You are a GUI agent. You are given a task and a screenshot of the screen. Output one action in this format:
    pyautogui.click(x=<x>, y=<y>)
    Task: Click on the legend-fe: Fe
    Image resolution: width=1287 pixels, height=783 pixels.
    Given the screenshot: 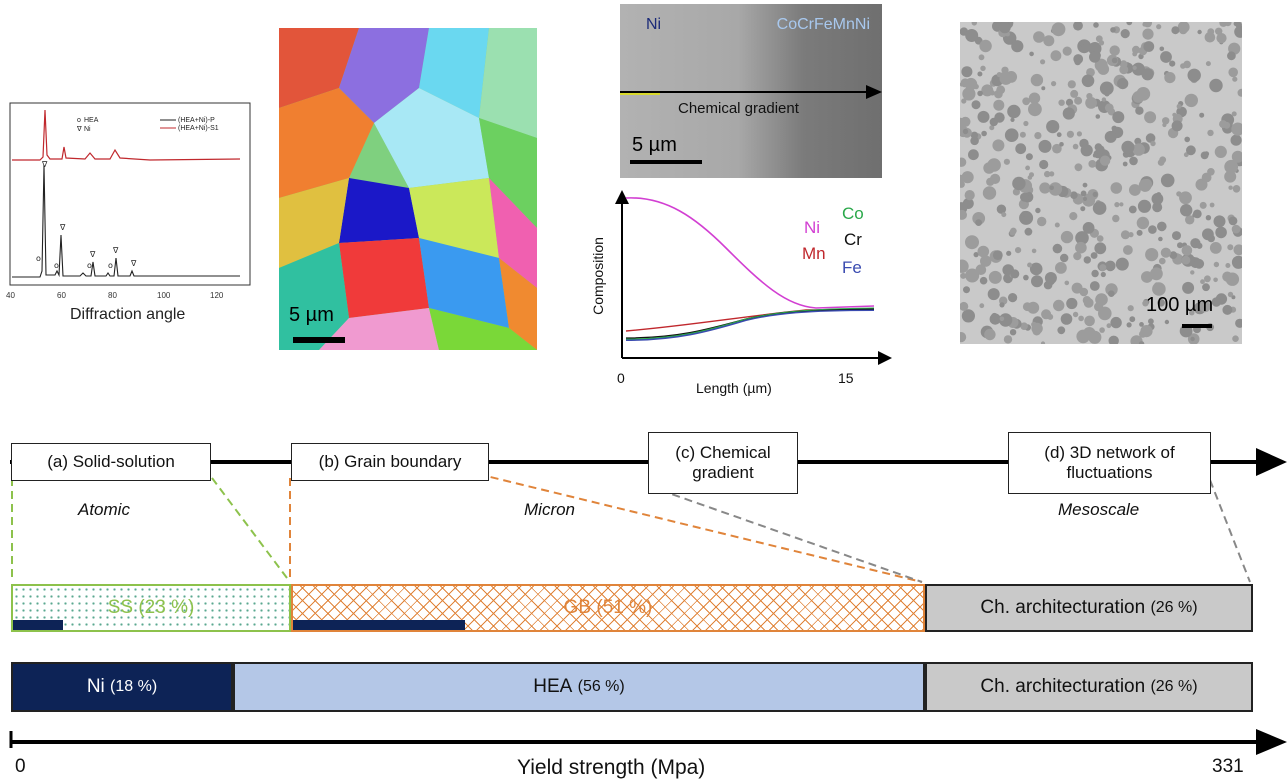 What is the action you would take?
    pyautogui.click(x=852, y=267)
    